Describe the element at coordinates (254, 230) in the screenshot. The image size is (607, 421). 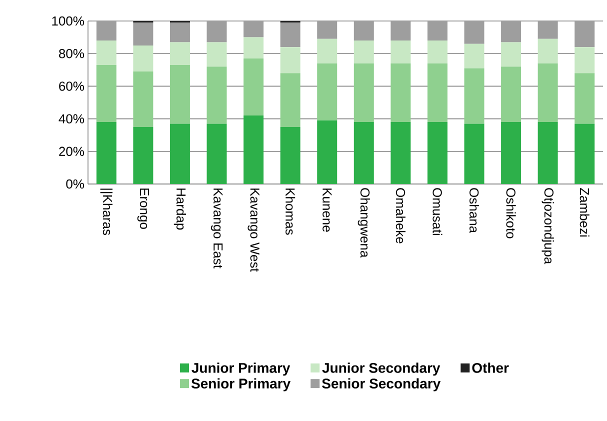
I see `x-tick-label: Kavango West` at that location.